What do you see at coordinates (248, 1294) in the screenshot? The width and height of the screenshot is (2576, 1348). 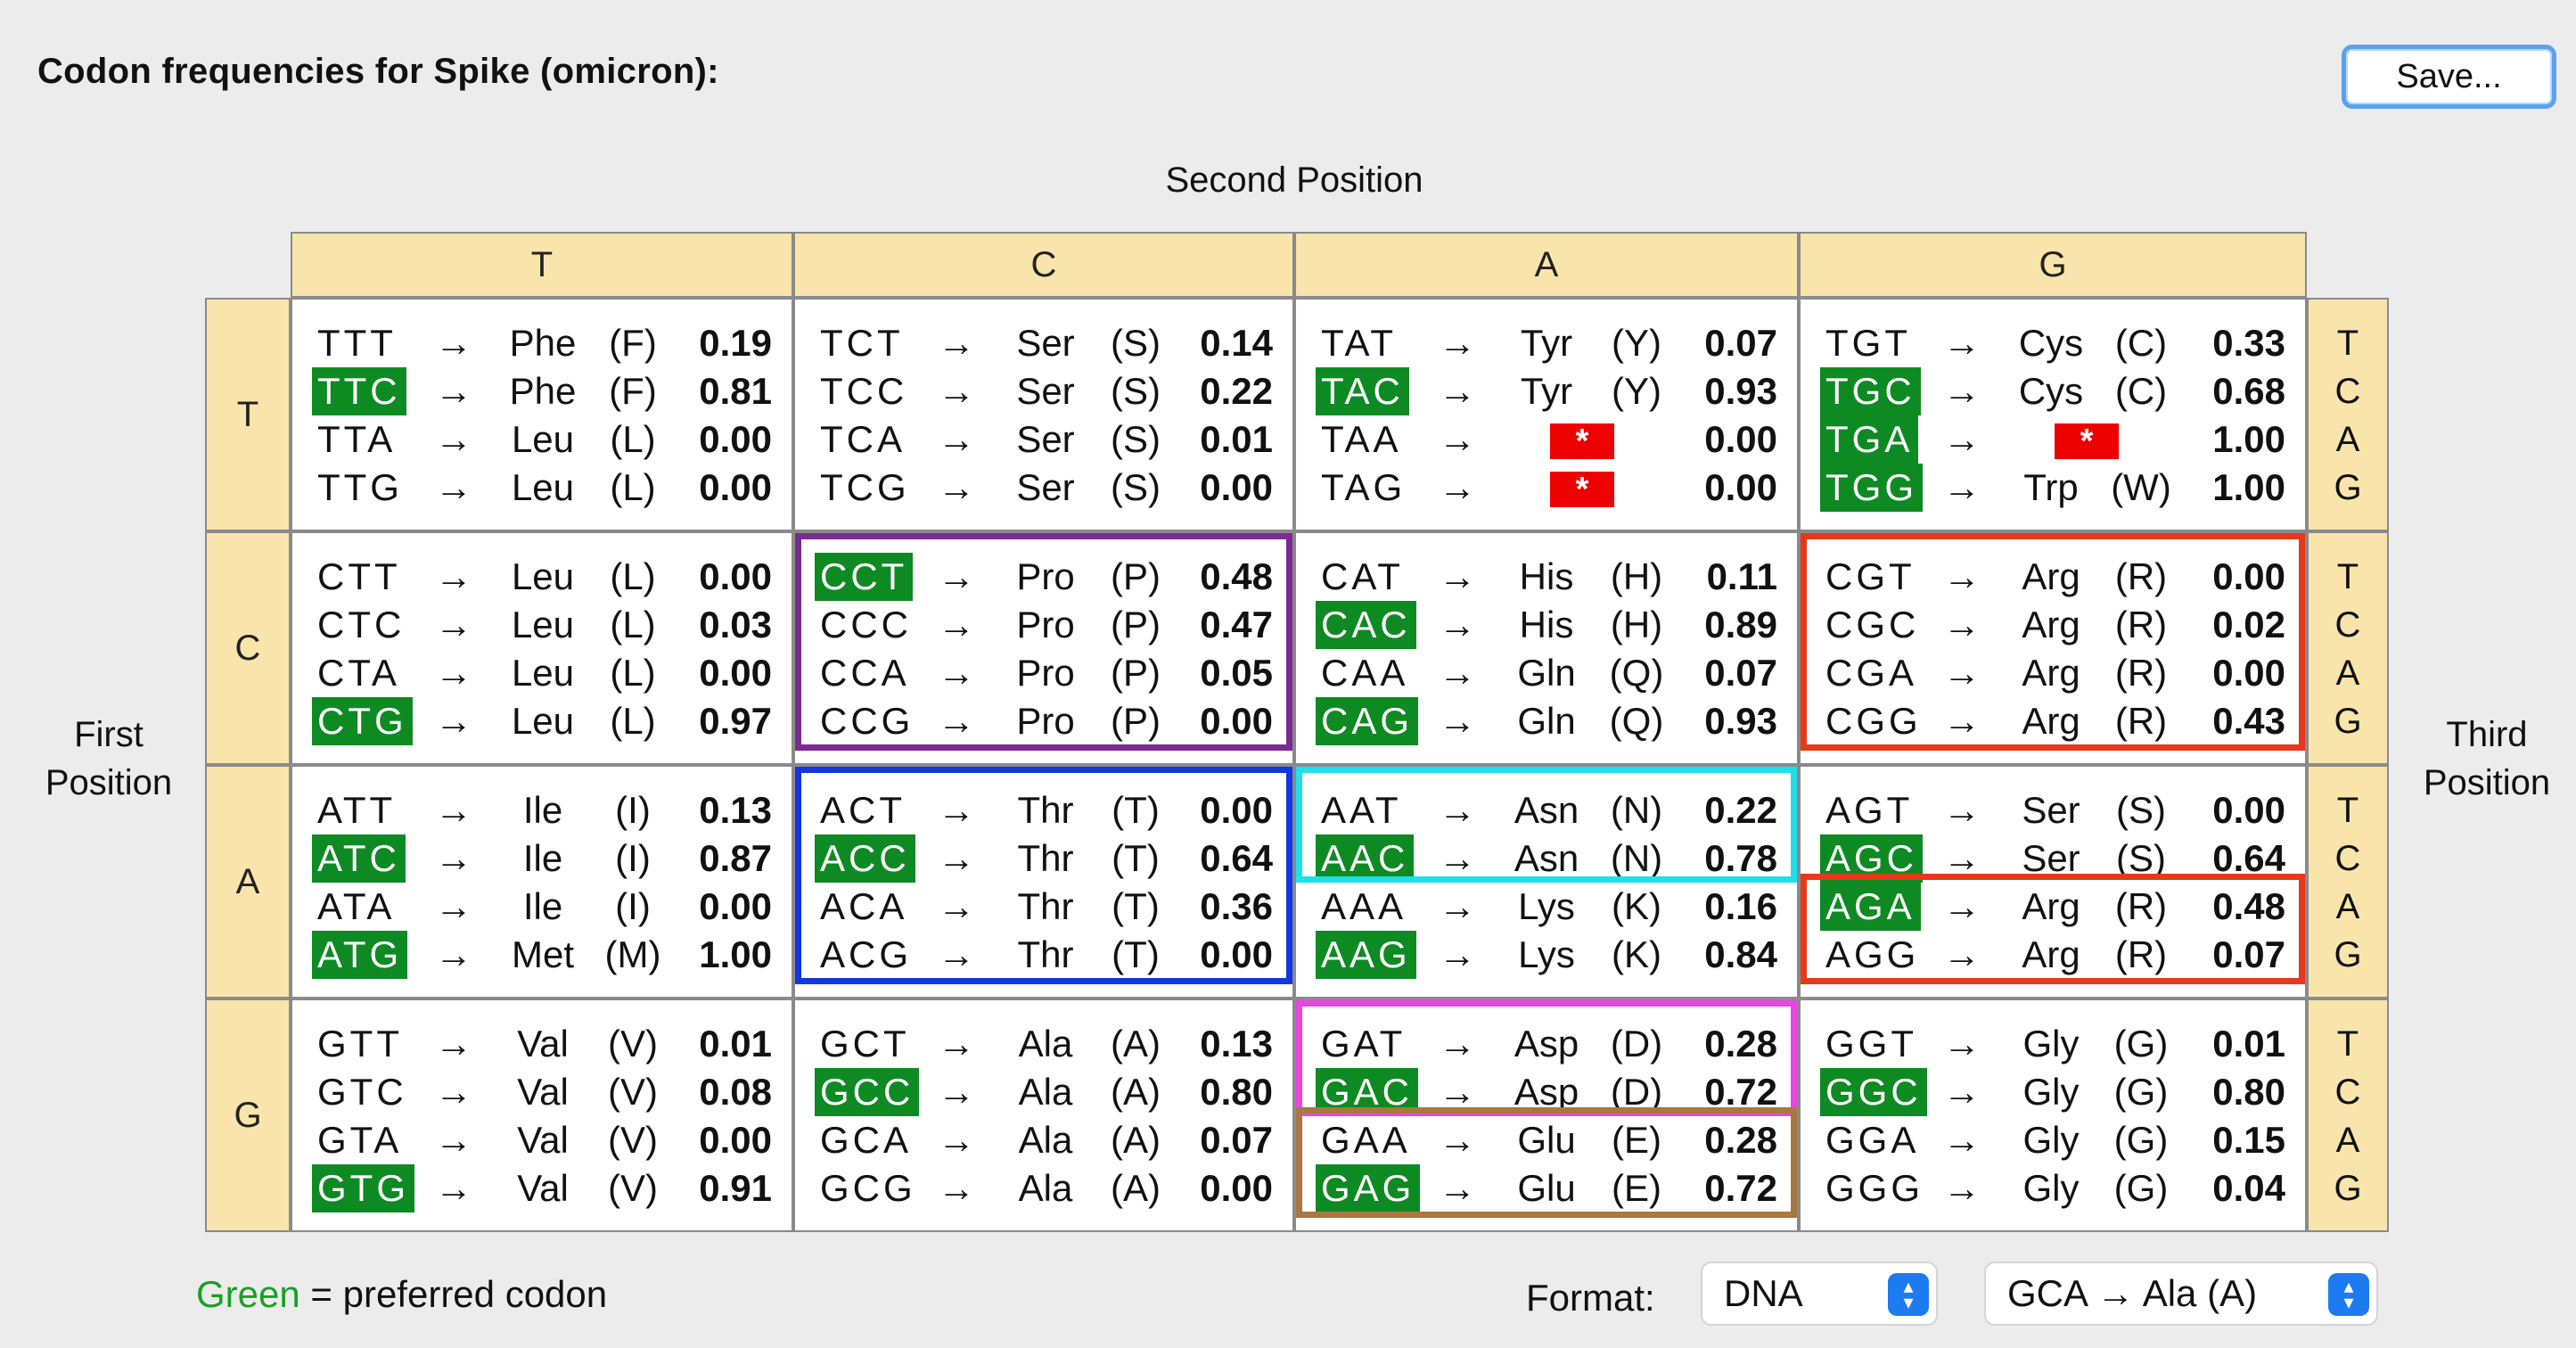 I see `legend-green-word: Green` at bounding box center [248, 1294].